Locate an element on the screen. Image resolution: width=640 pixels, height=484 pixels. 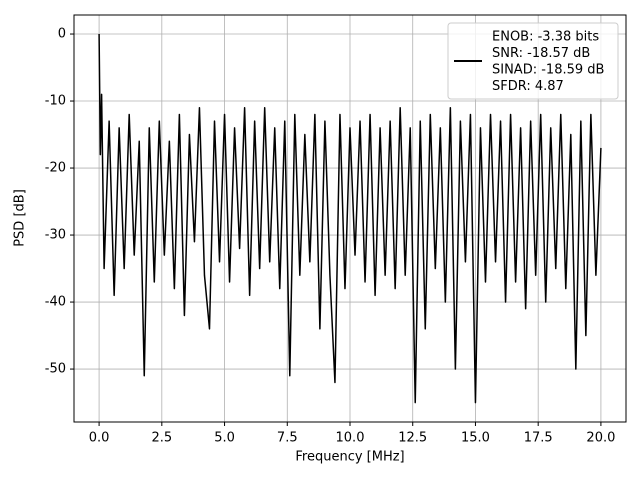
x-axis-label: Frequency [MHz] is located at coordinates (349, 457).